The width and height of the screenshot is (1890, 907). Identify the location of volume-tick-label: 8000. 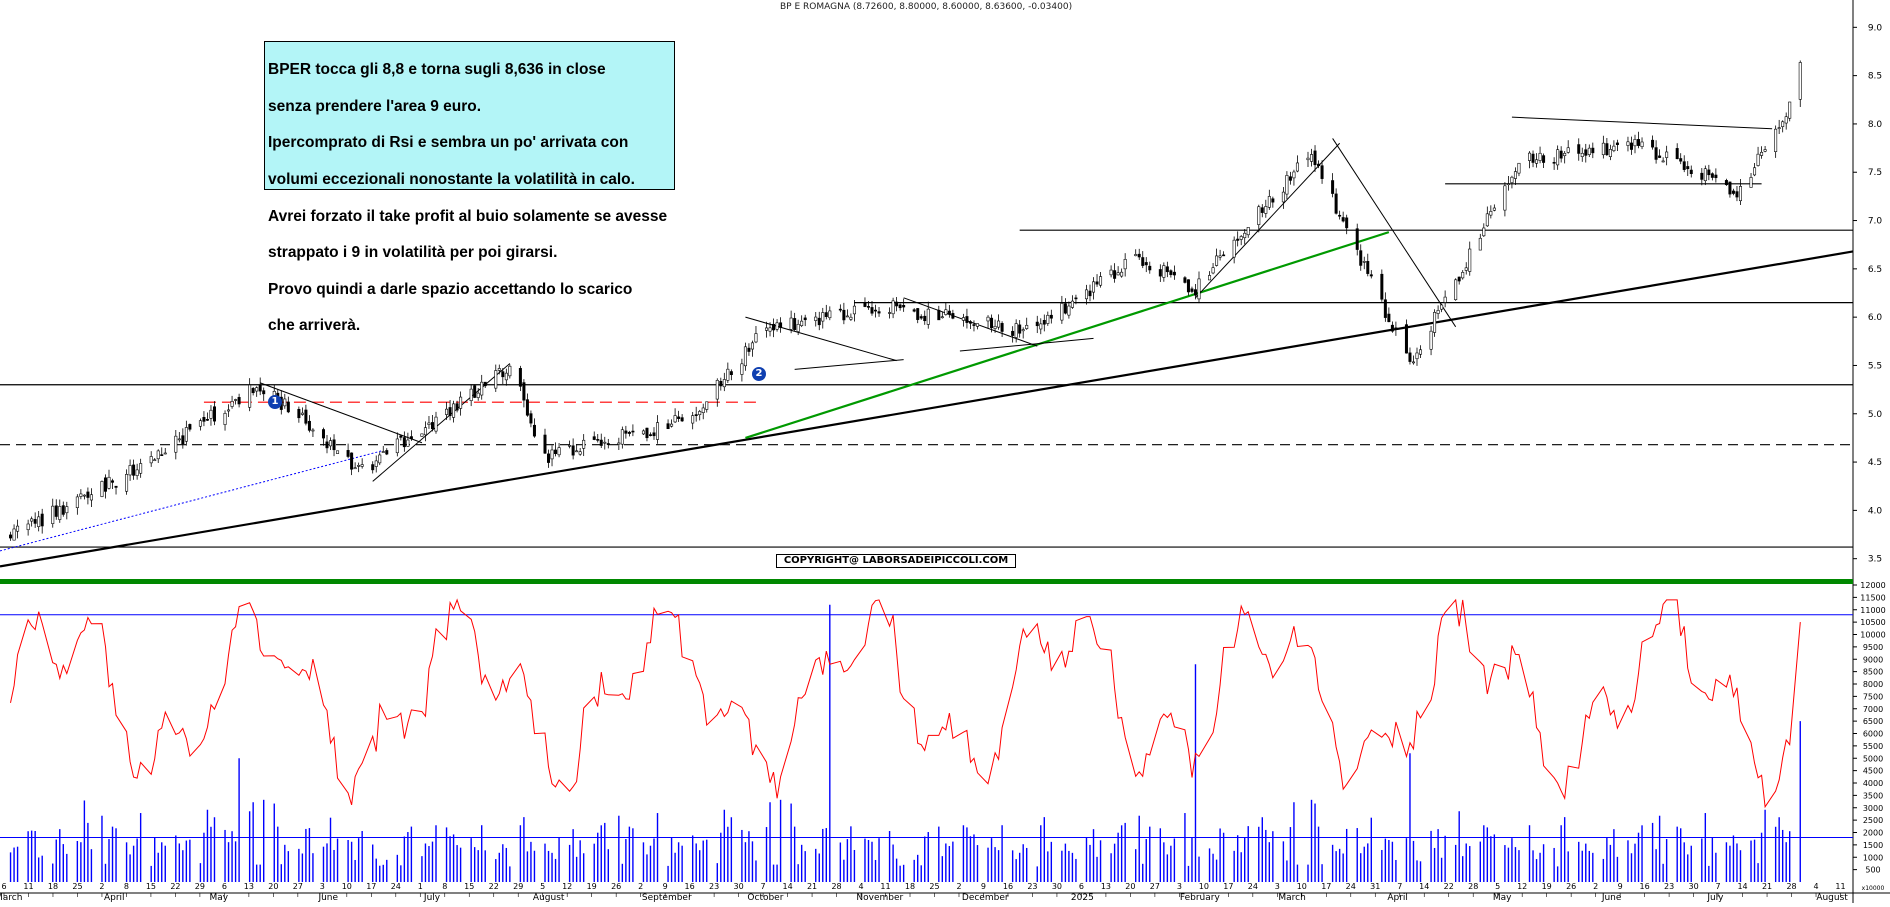
(1873, 684).